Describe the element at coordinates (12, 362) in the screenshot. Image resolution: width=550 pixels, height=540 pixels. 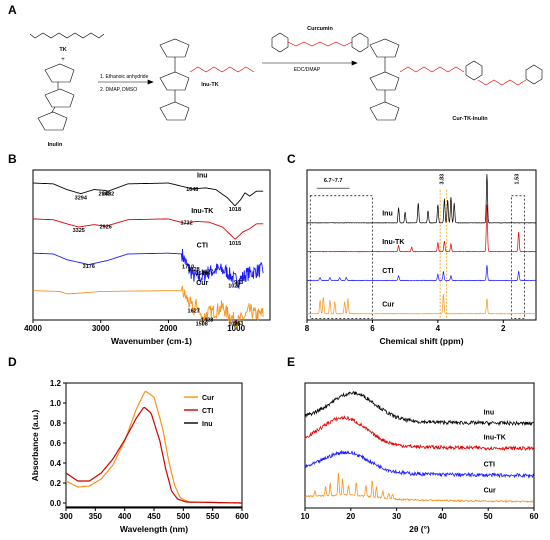
I see `panel-label-d: D` at that location.